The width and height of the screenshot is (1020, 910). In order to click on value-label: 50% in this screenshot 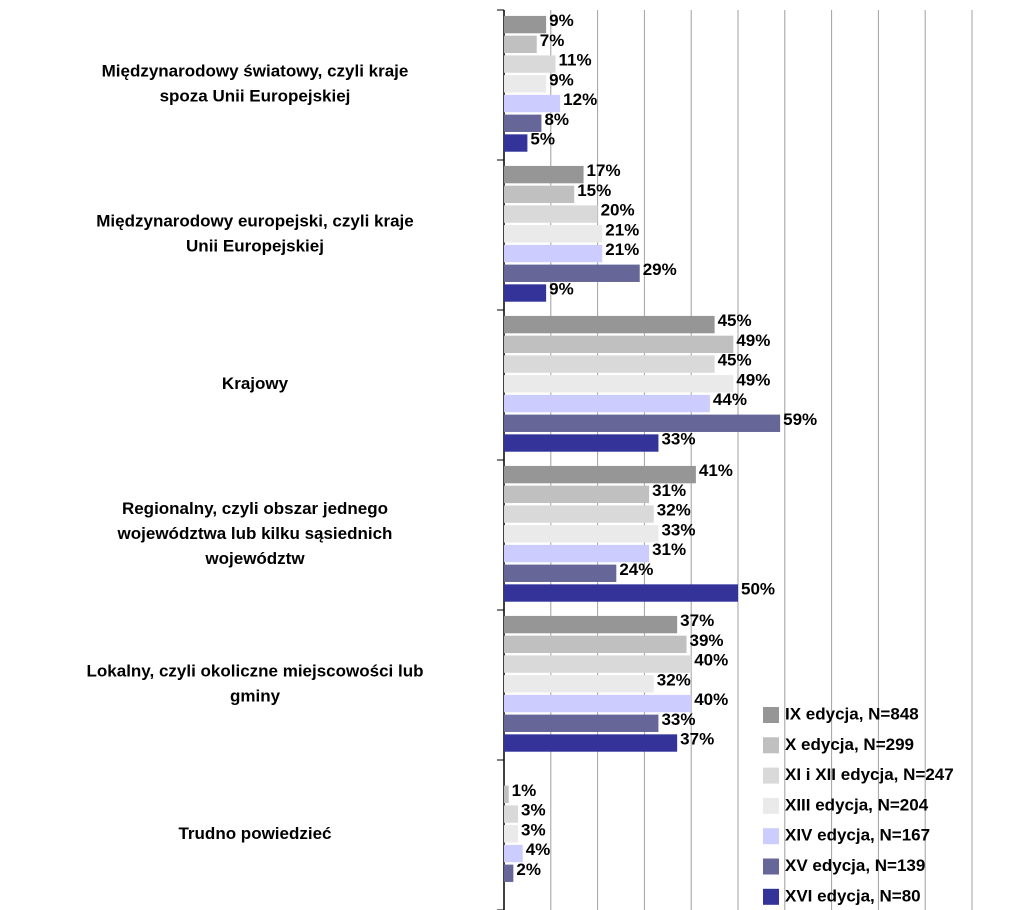, I will do `click(758, 589)`.